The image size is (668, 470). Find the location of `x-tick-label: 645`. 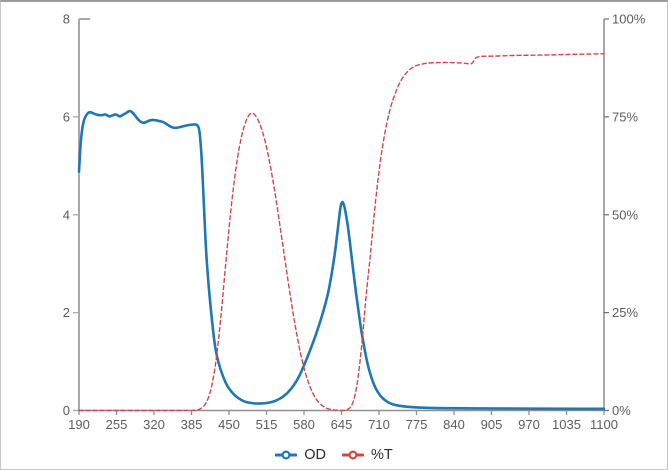

x-tick-label: 645 is located at coordinates (342, 424).